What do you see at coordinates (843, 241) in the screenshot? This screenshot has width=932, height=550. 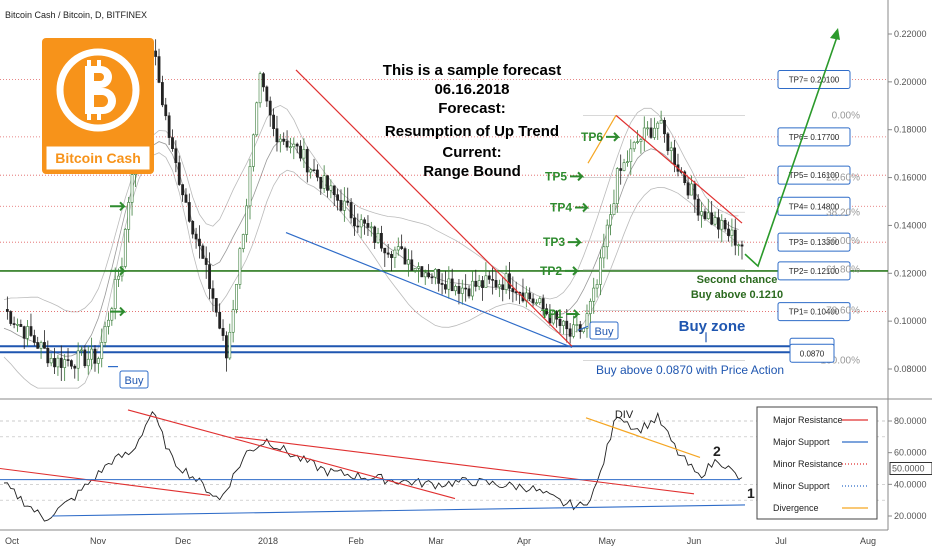 I see `fib-label: 50.00%` at bounding box center [843, 241].